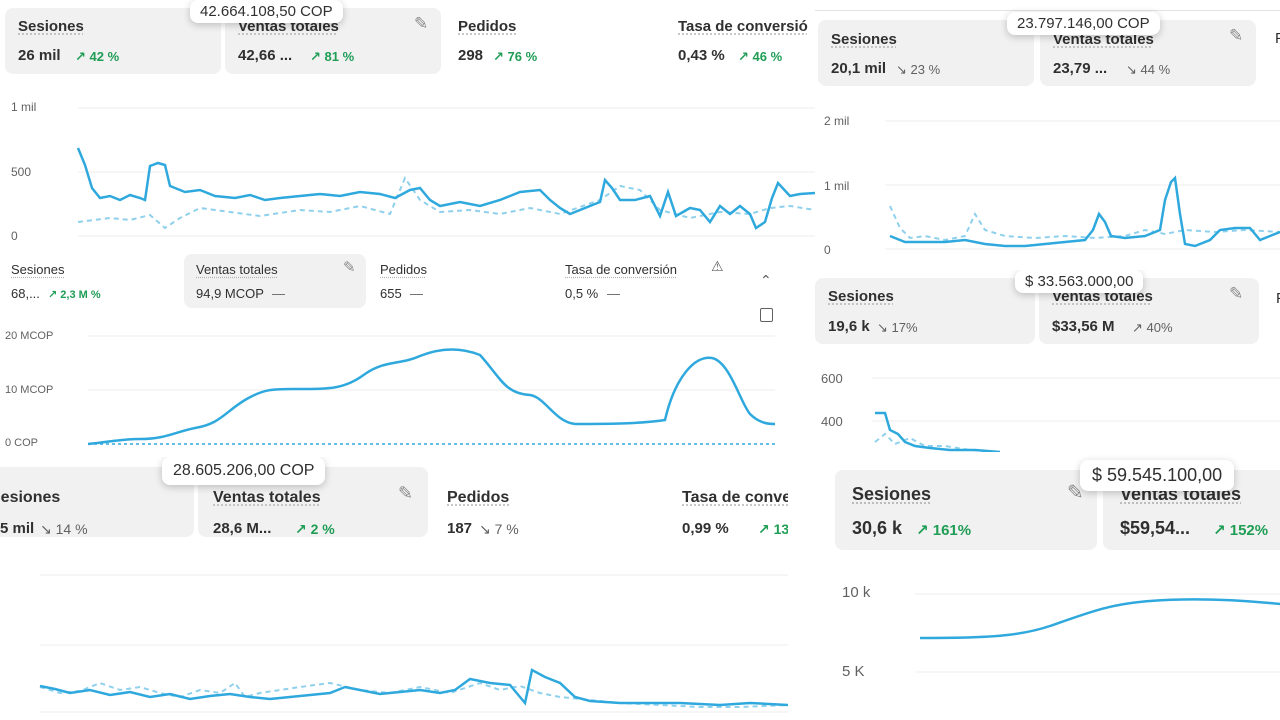 This screenshot has width=1280, height=720. What do you see at coordinates (740, 41) in the screenshot?
I see `metric-card-conversion: Tasa de conversió 0,43 % ↗ 46 %` at bounding box center [740, 41].